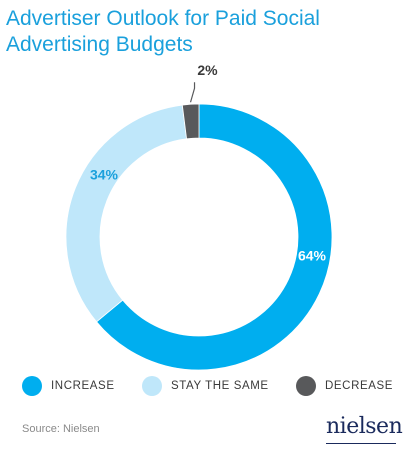 This screenshot has height=453, width=412. What do you see at coordinates (83, 386) in the screenshot?
I see `legend-label-increase: INCREASE` at bounding box center [83, 386].